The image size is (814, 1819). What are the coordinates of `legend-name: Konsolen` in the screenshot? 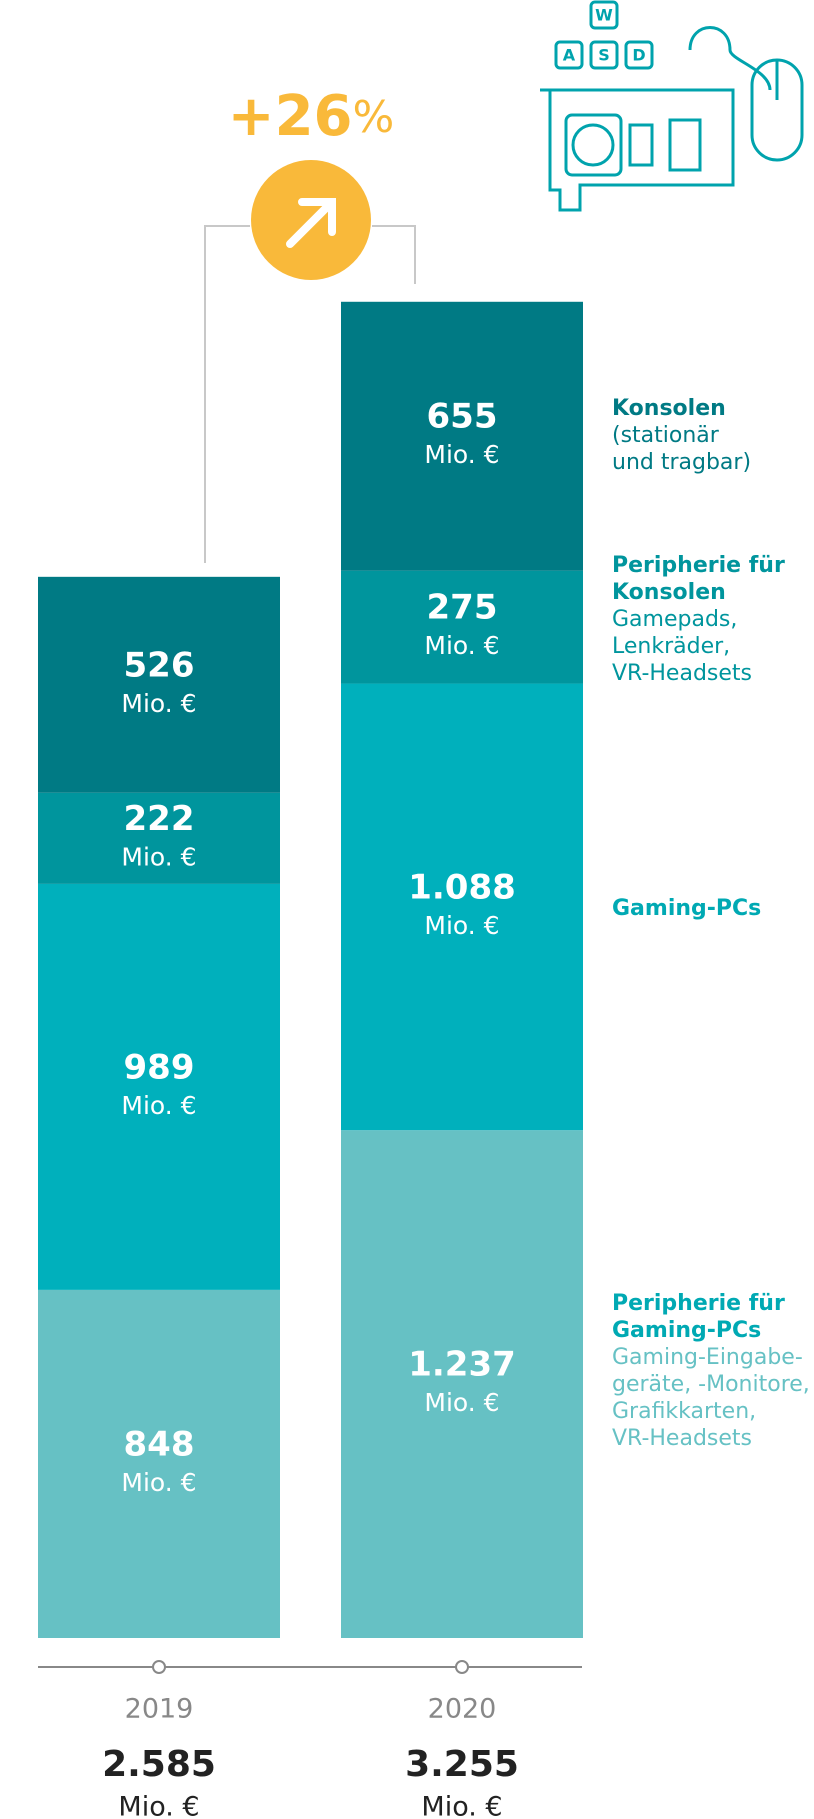 It's located at (669, 408).